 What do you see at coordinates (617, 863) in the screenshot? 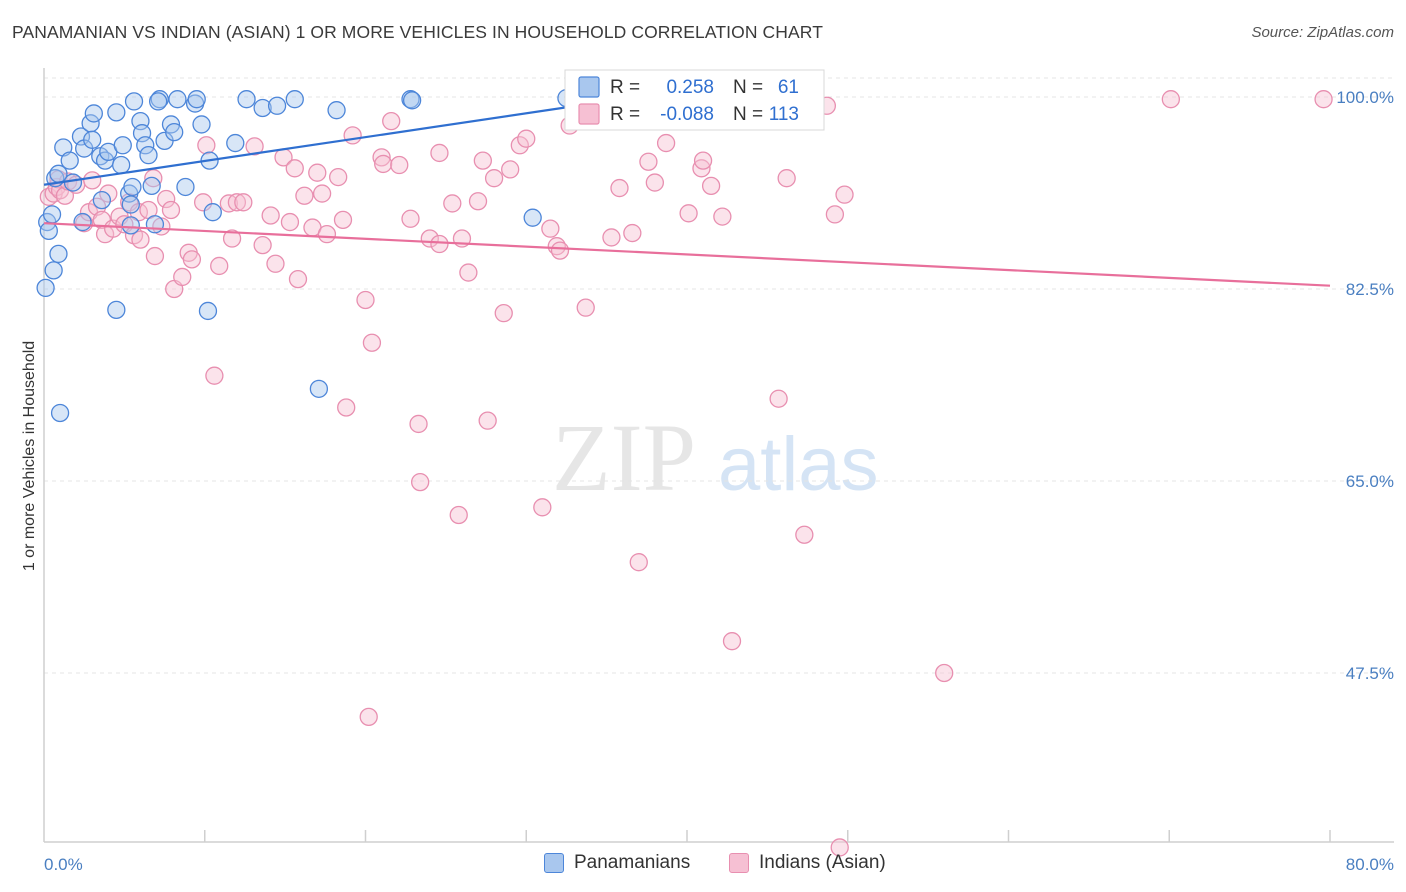
I see `legend-item-panamanians: Panamanians` at bounding box center [617, 863].